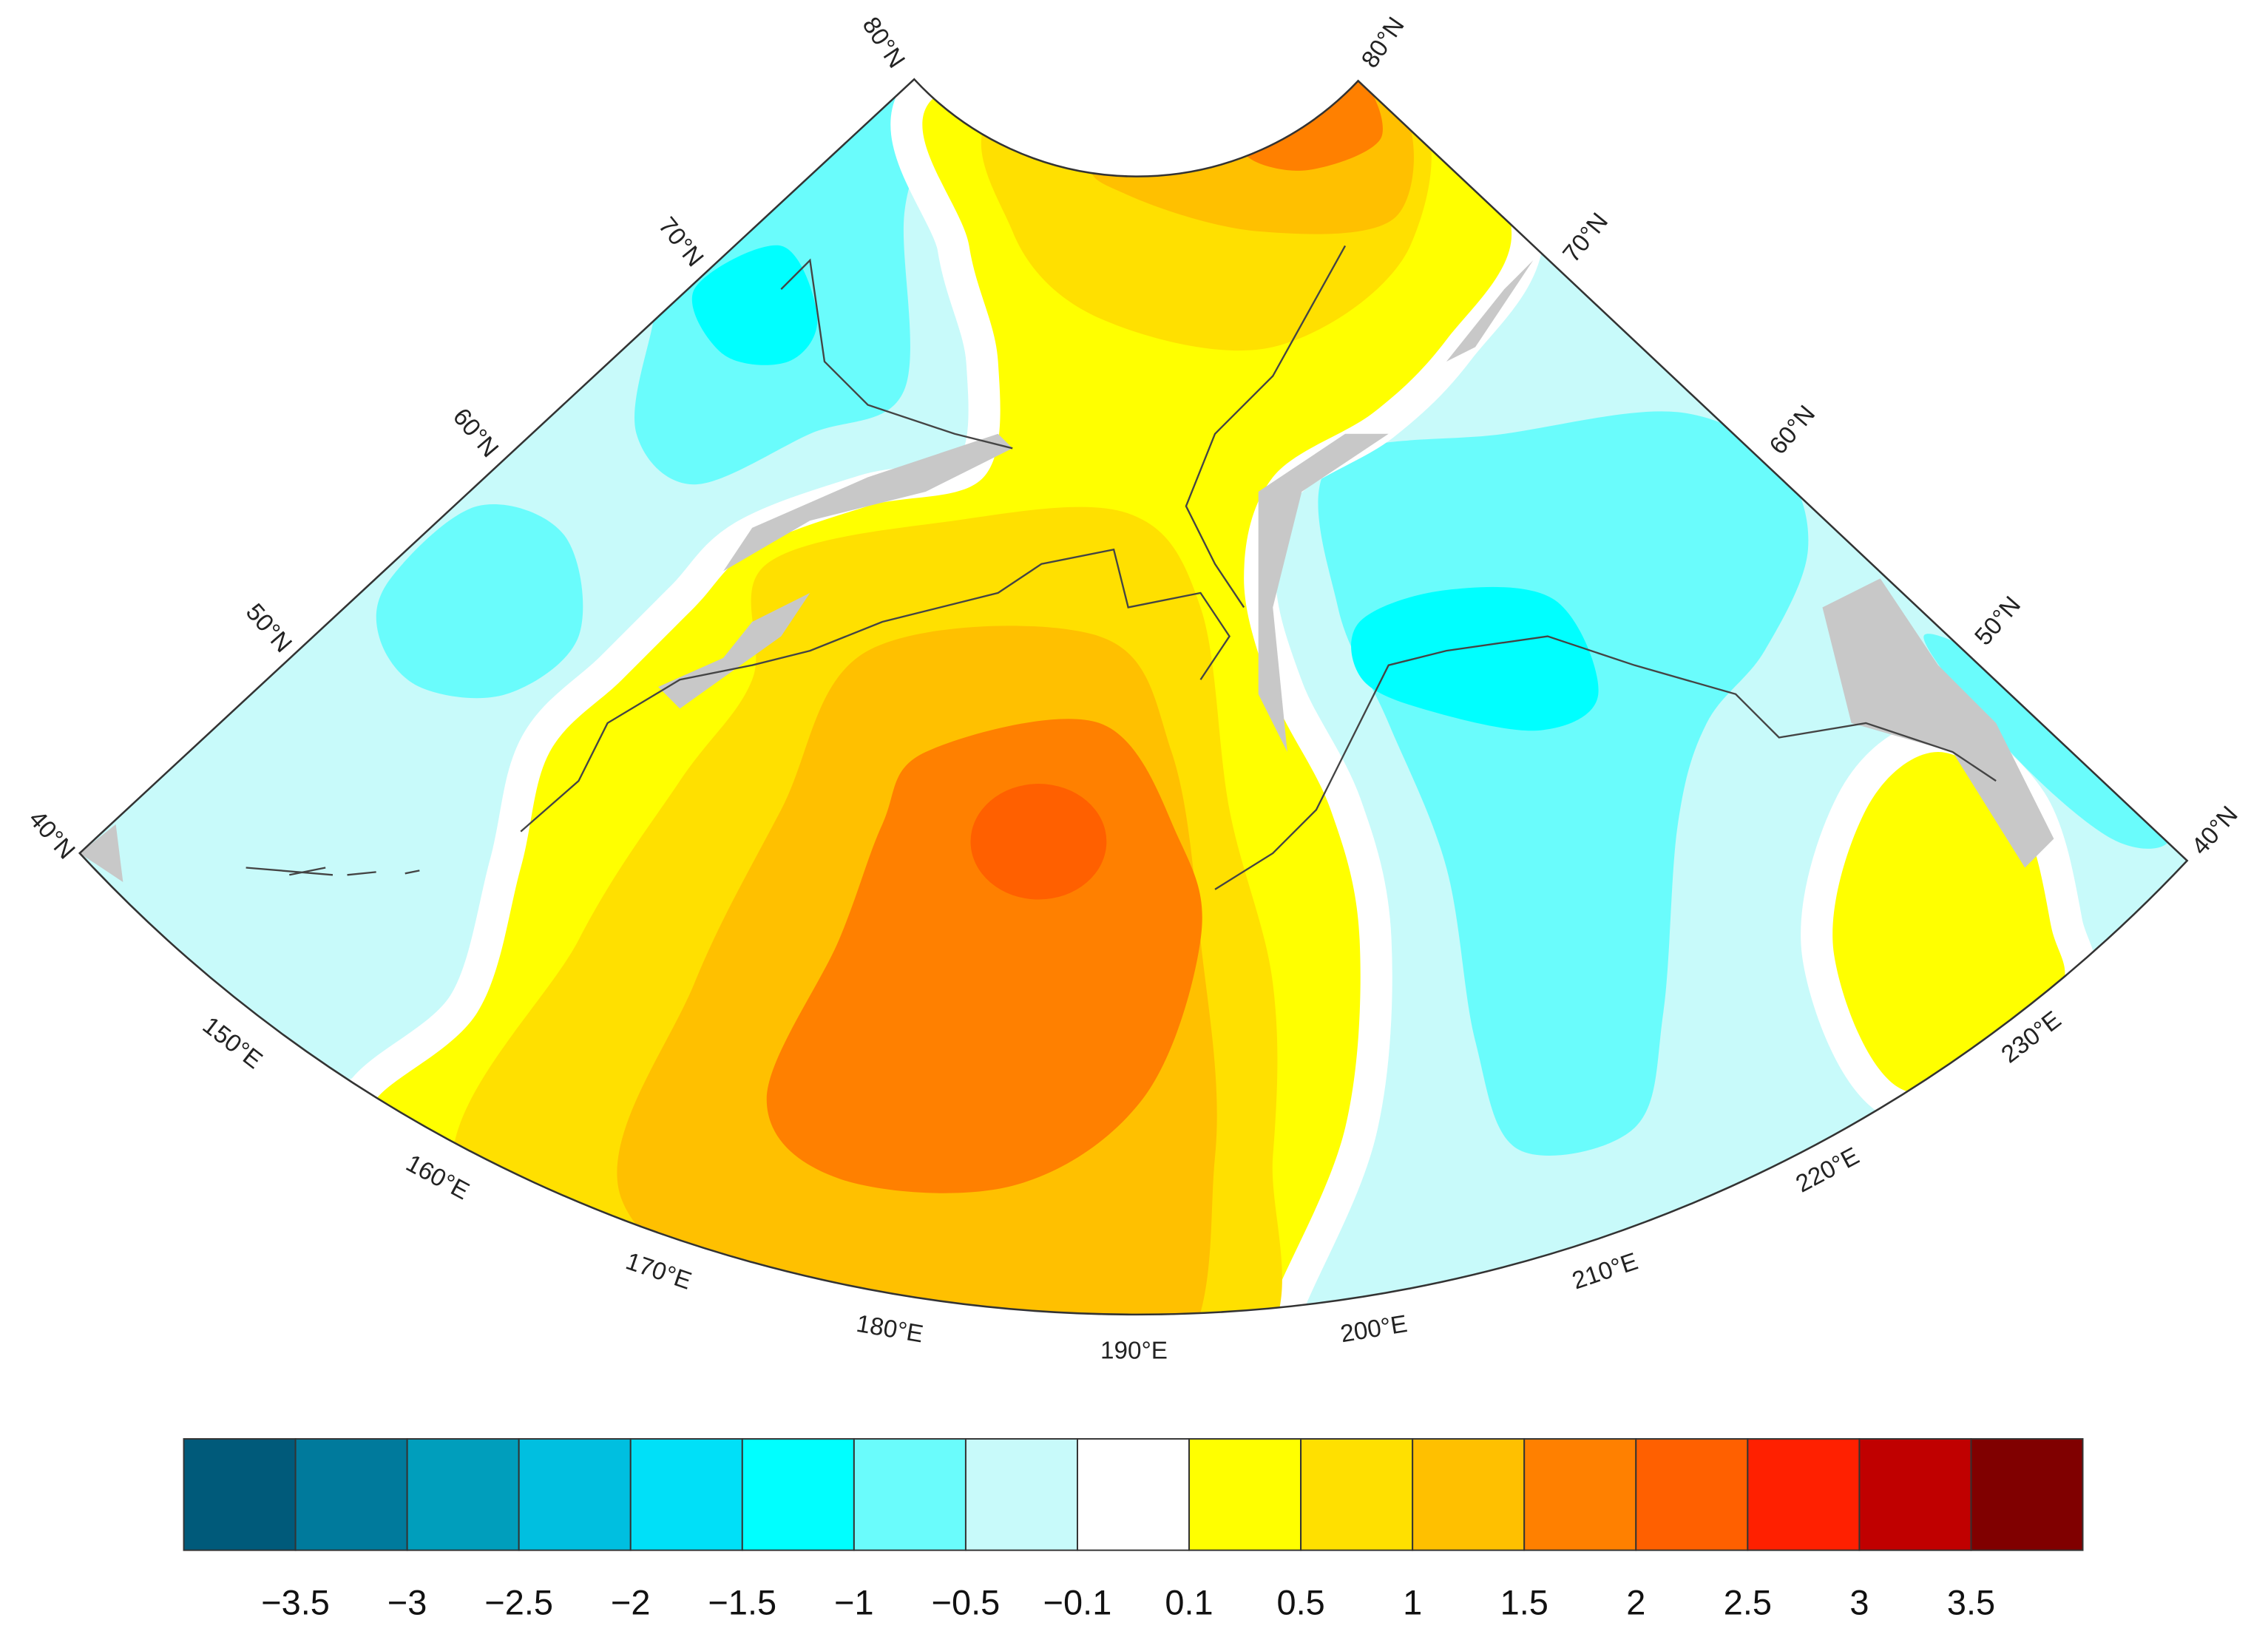 This screenshot has width=2268, height=1637. I want to click on colorbar-label: 1.5, so click(1524, 1602).